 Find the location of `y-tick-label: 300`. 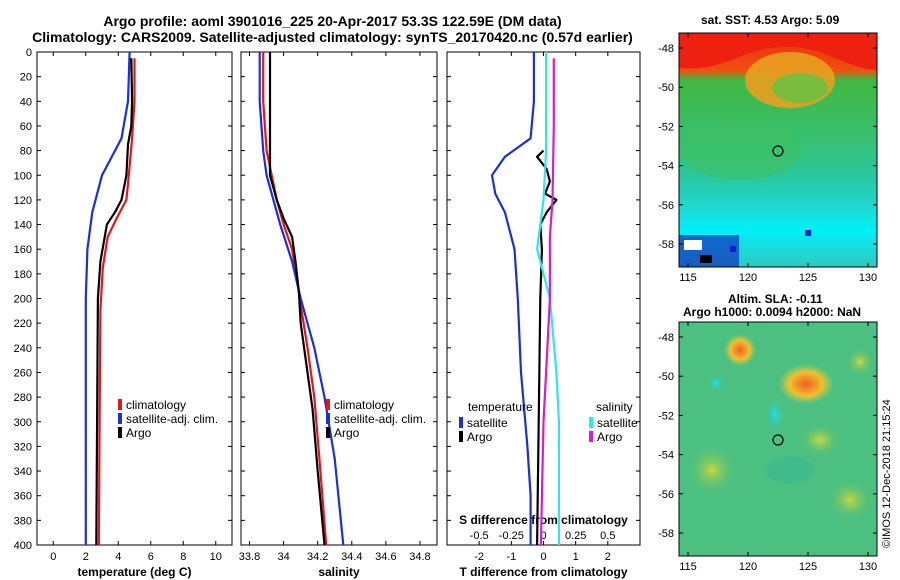

y-tick-label: 300 is located at coordinates (23, 423).